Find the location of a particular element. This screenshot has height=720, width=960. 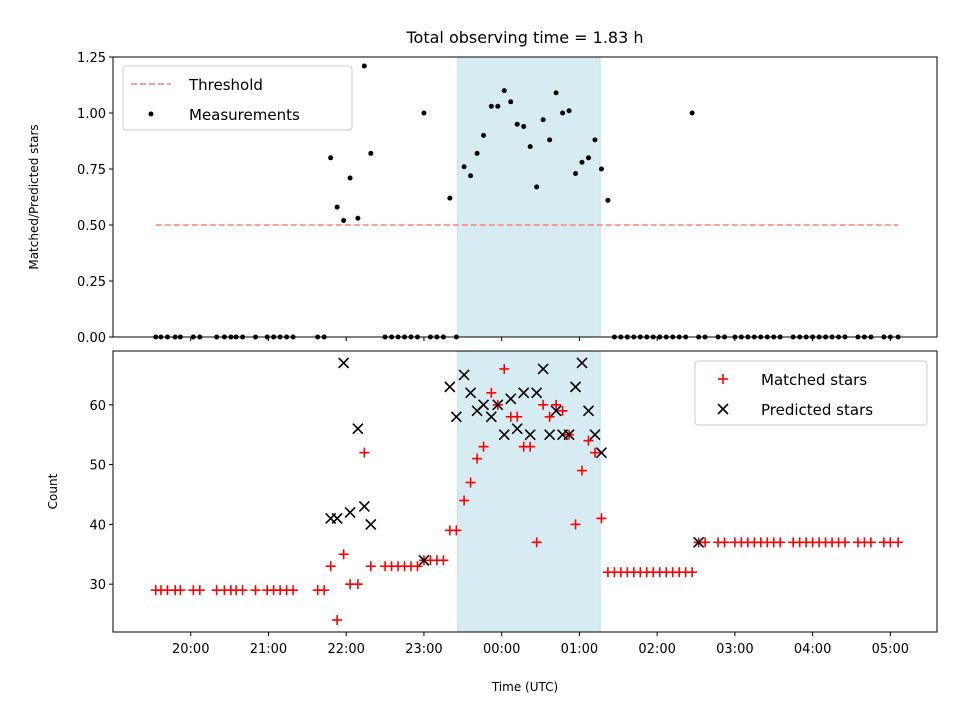

y-tick-label: 0.25 is located at coordinates (91, 282).